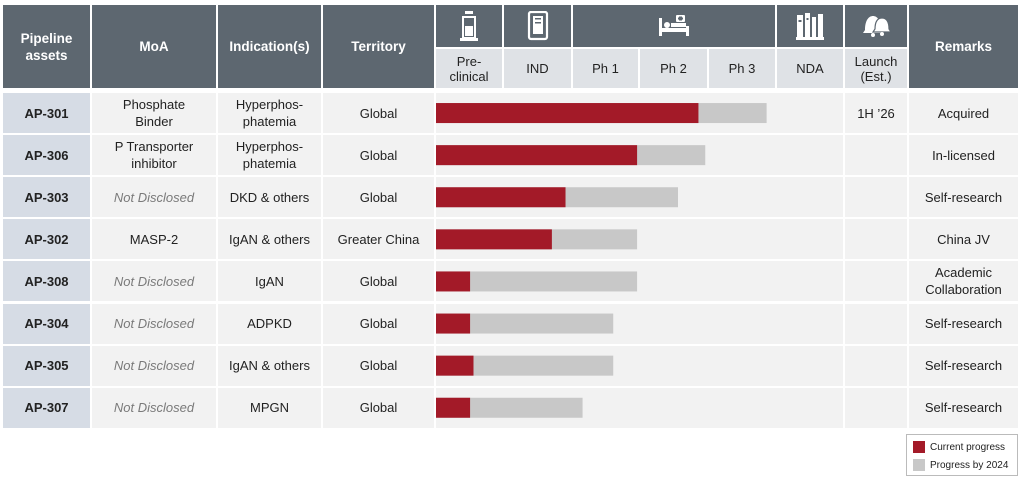 The width and height of the screenshot is (1024, 480). I want to click on indication-cell: IgAN, so click(269, 281).